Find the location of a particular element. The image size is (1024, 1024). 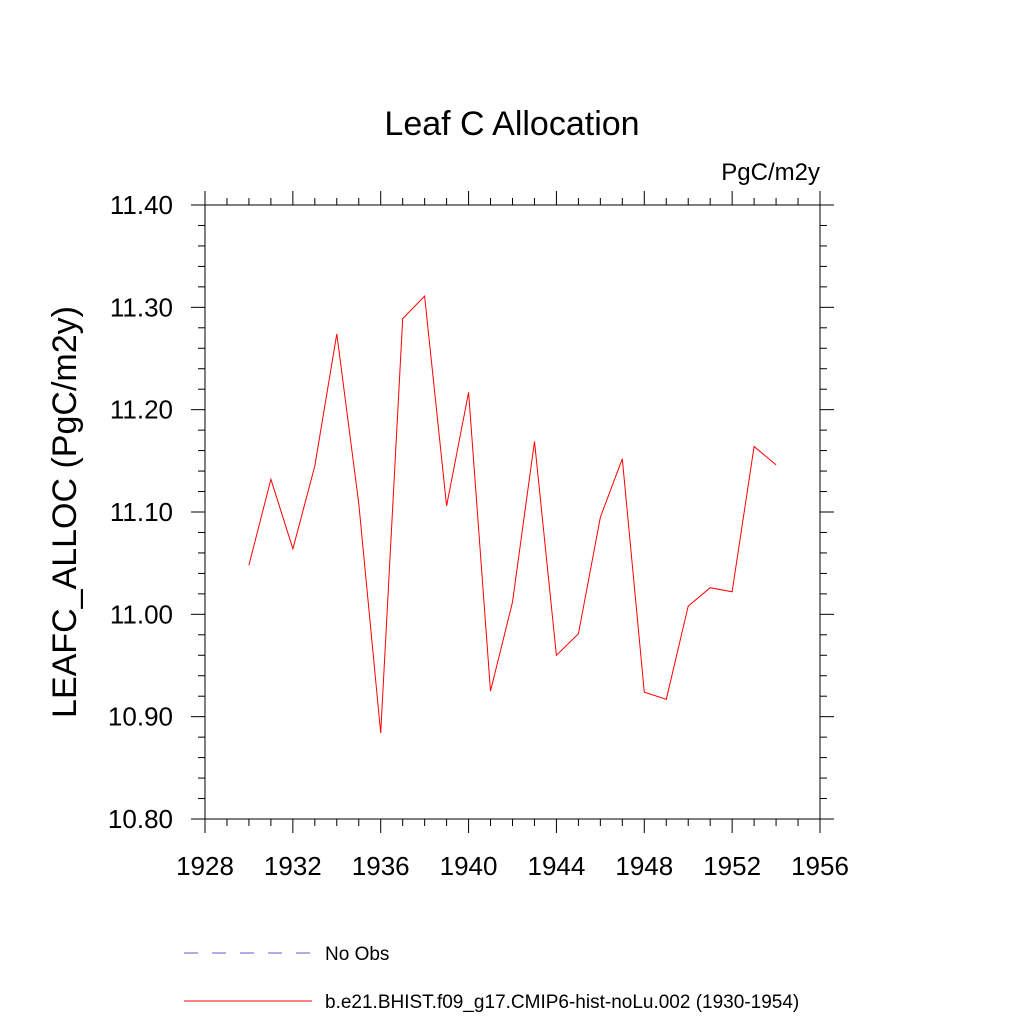

y-tick-label: 11.10 is located at coordinates (141, 512).